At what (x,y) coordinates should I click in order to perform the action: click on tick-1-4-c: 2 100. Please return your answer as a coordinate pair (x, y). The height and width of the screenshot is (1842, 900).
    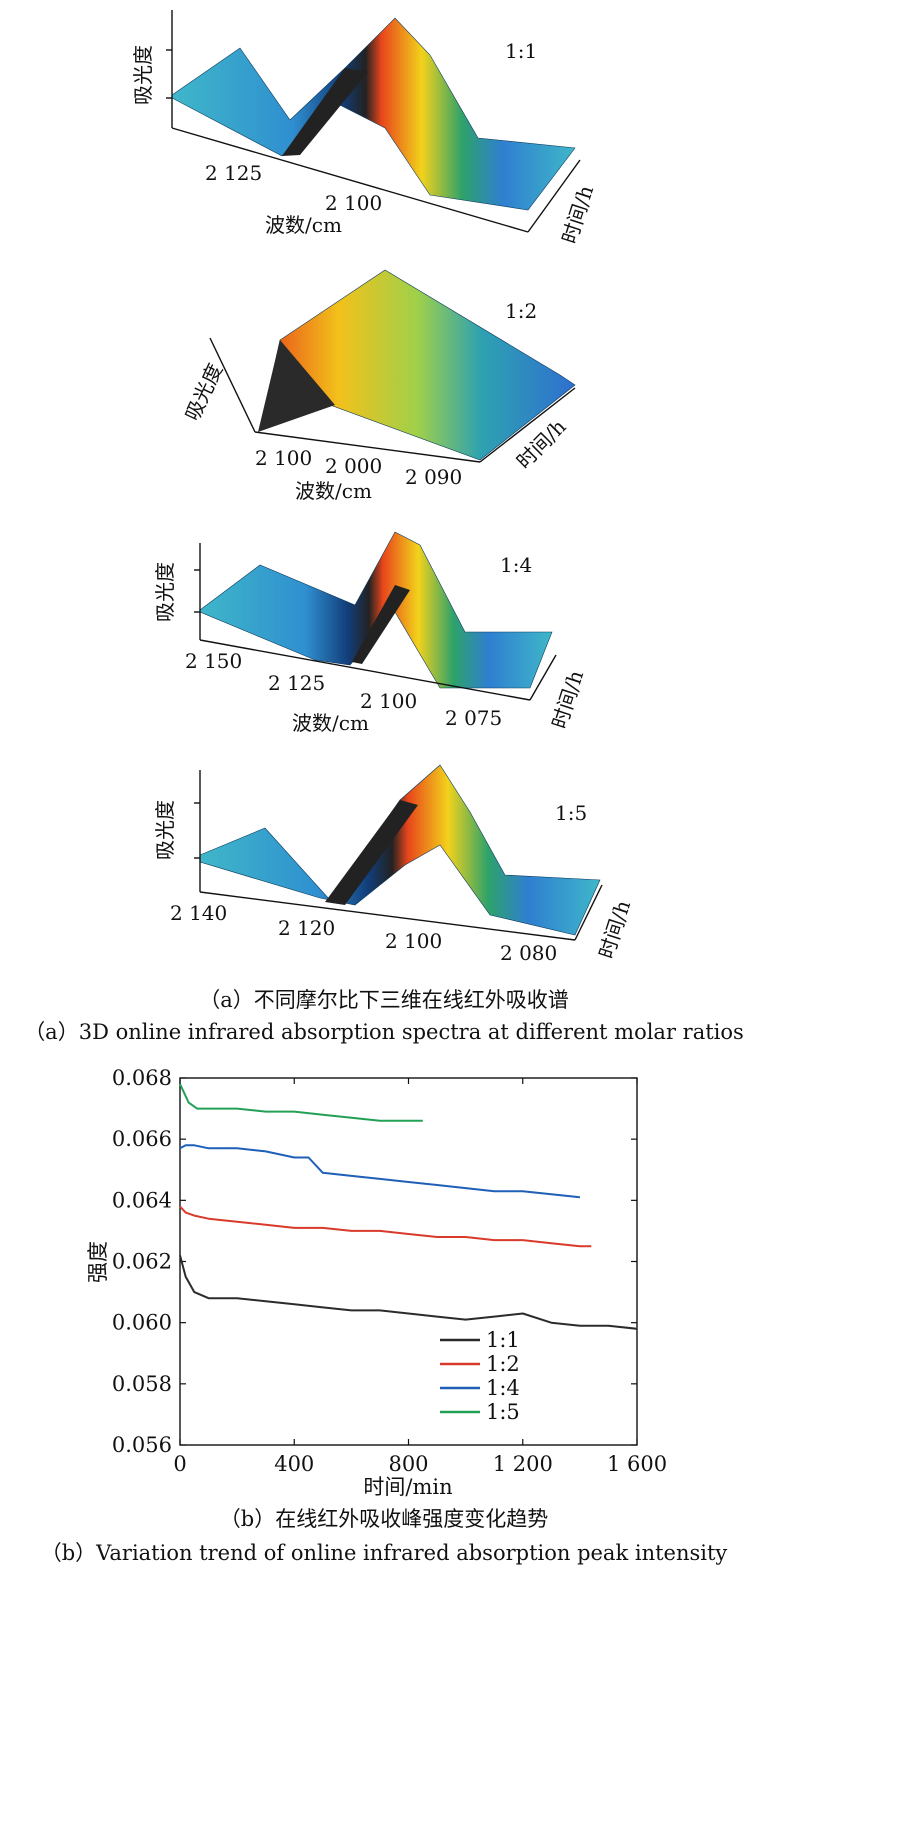
    Looking at the image, I should click on (388, 701).